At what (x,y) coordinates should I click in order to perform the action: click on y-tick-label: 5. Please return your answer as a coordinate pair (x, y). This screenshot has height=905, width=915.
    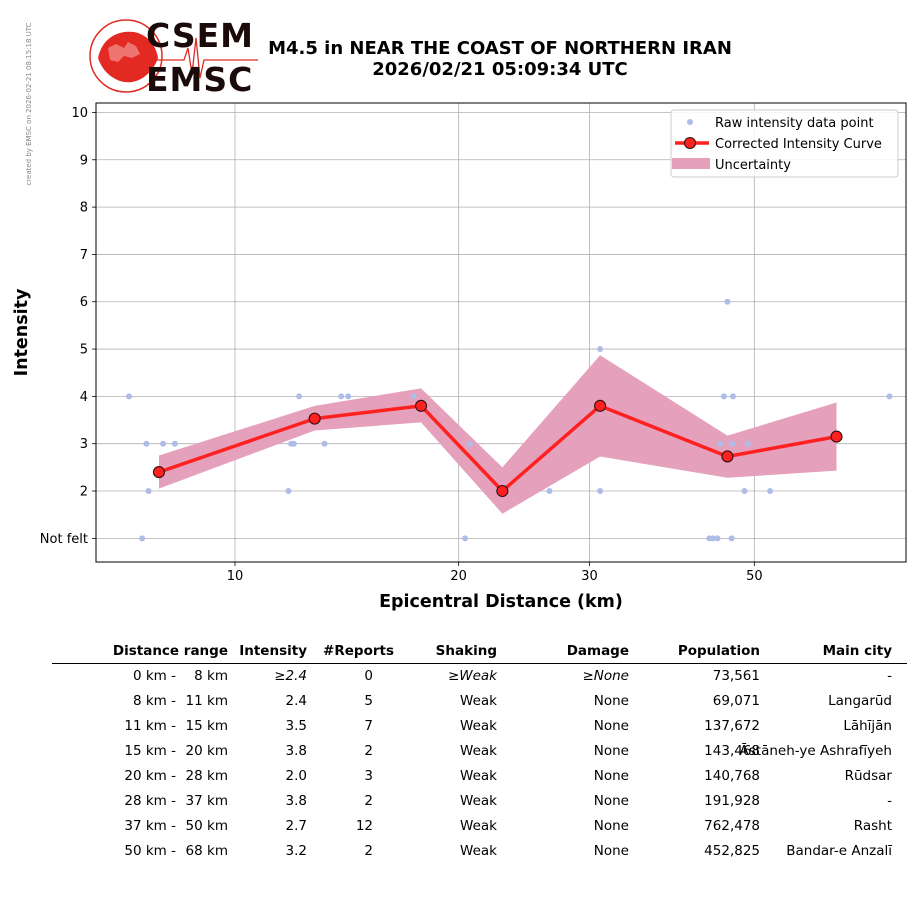
    Looking at the image, I should click on (84, 350).